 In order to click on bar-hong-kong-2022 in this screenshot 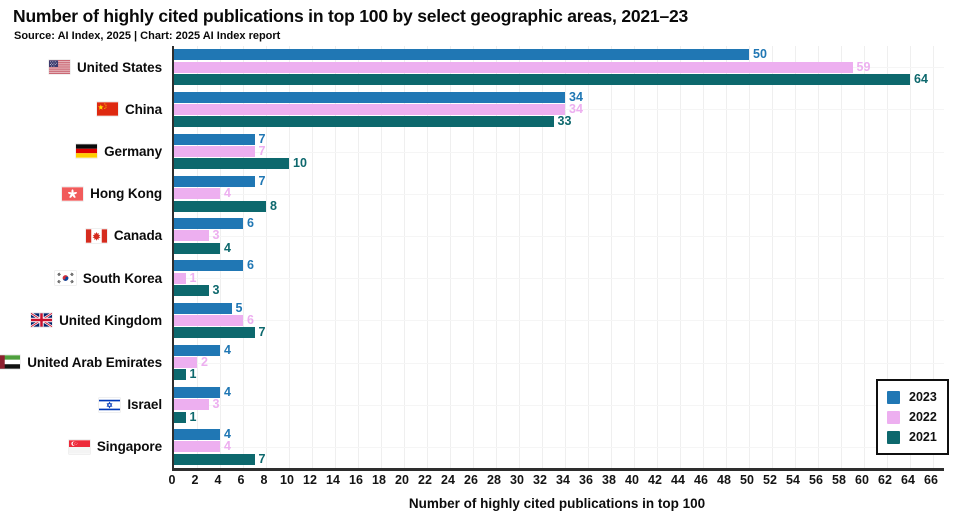, I will do `click(197, 194)`.